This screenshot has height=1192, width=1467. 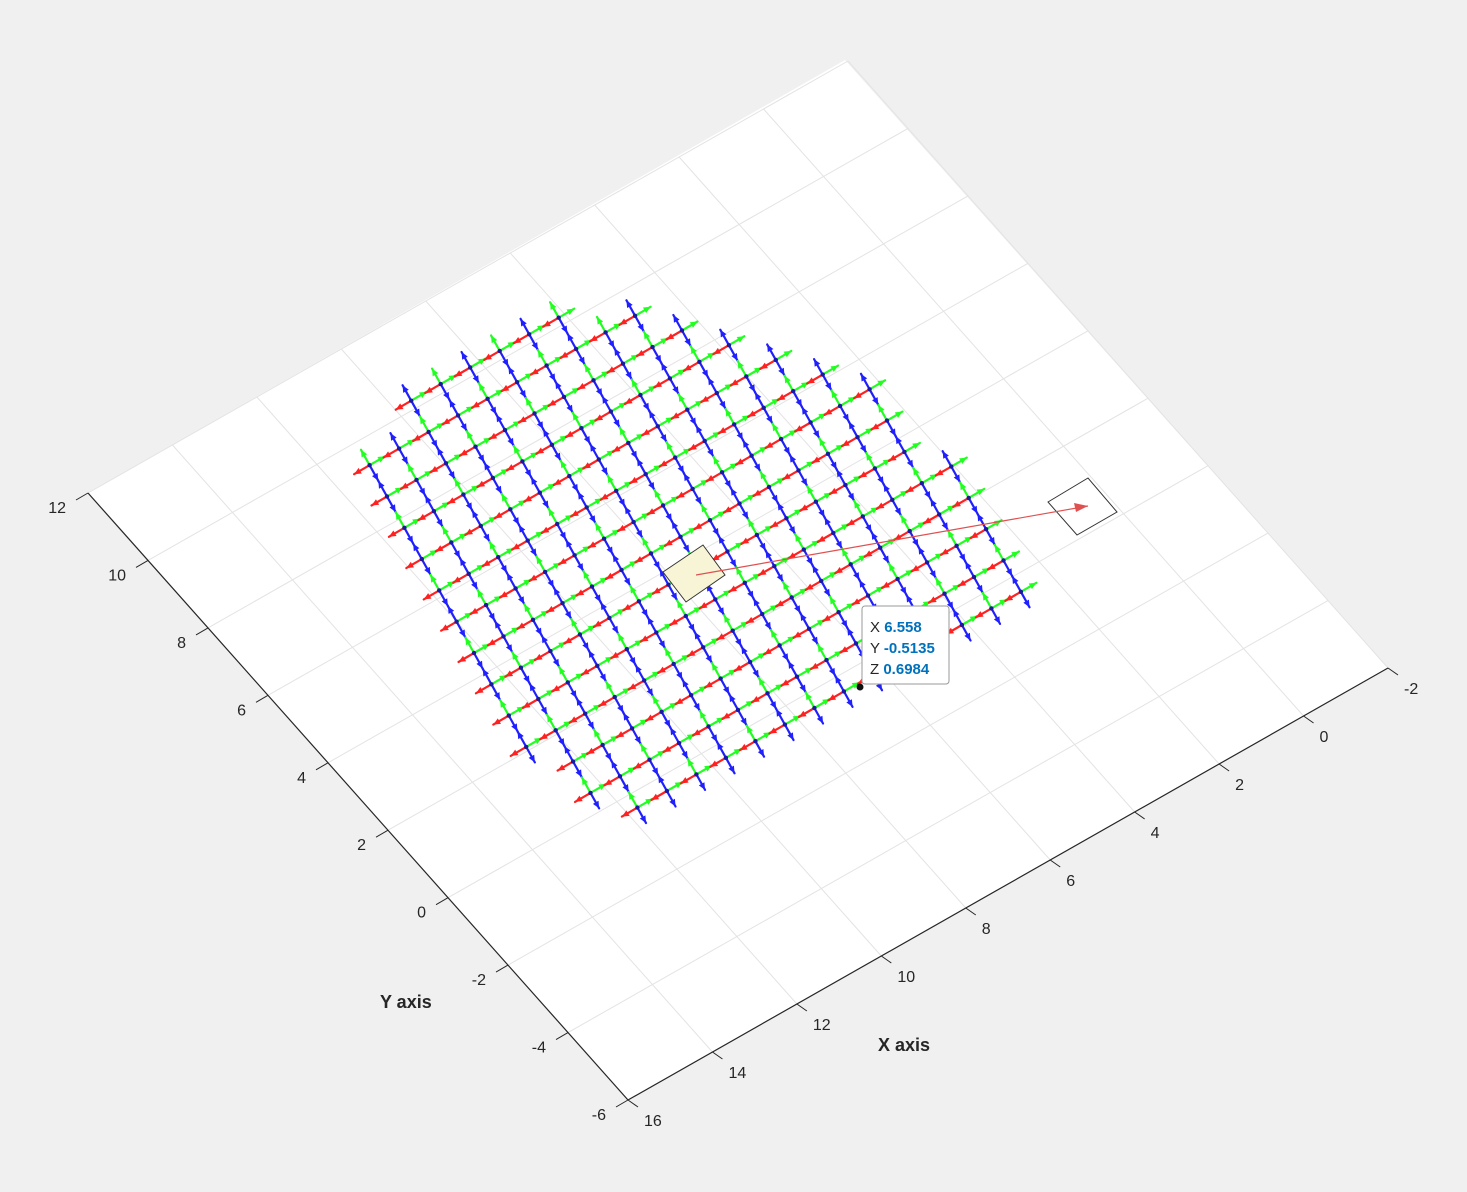 What do you see at coordinates (860, 687) in the screenshot?
I see `datatip-marker` at bounding box center [860, 687].